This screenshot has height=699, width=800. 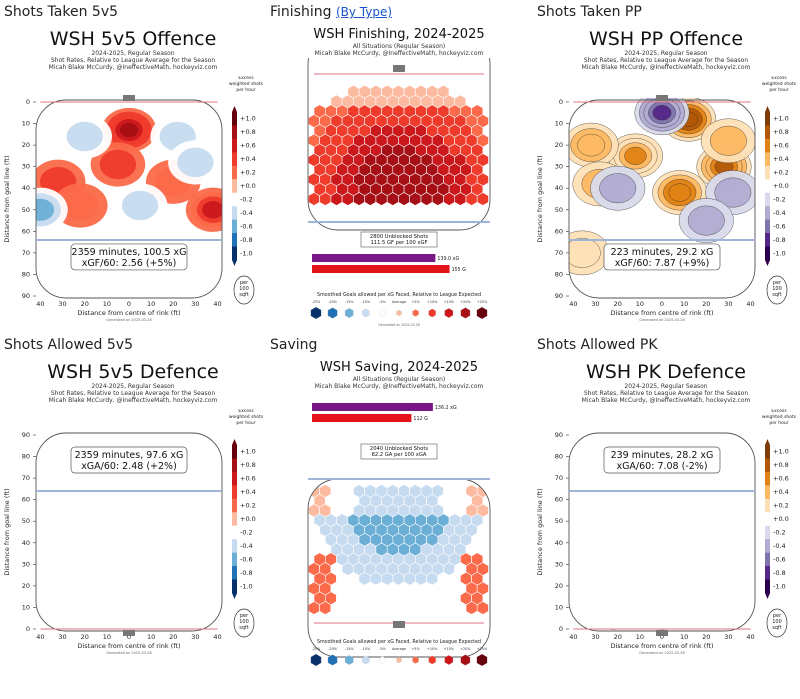 What do you see at coordinates (777, 290) in the screenshot?
I see `unit-badge` at bounding box center [777, 290].